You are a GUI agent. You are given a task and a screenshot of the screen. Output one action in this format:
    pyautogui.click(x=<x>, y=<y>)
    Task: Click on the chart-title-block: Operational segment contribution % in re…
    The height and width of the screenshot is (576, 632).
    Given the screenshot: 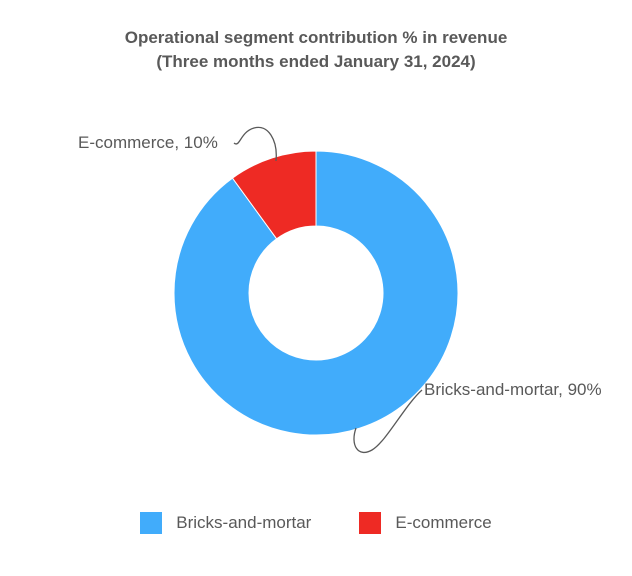 What is the action you would take?
    pyautogui.click(x=316, y=50)
    